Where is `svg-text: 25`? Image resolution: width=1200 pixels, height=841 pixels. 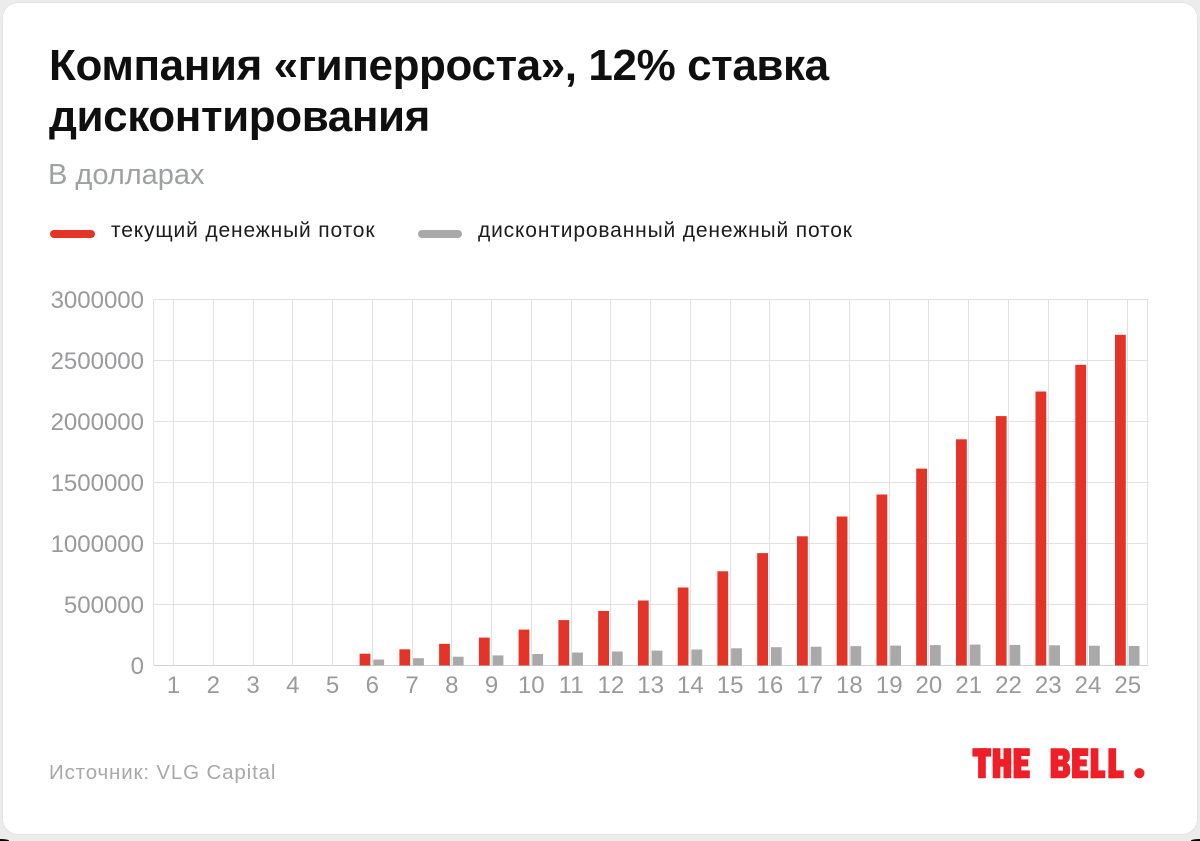
svg-text: 25 is located at coordinates (1127, 685).